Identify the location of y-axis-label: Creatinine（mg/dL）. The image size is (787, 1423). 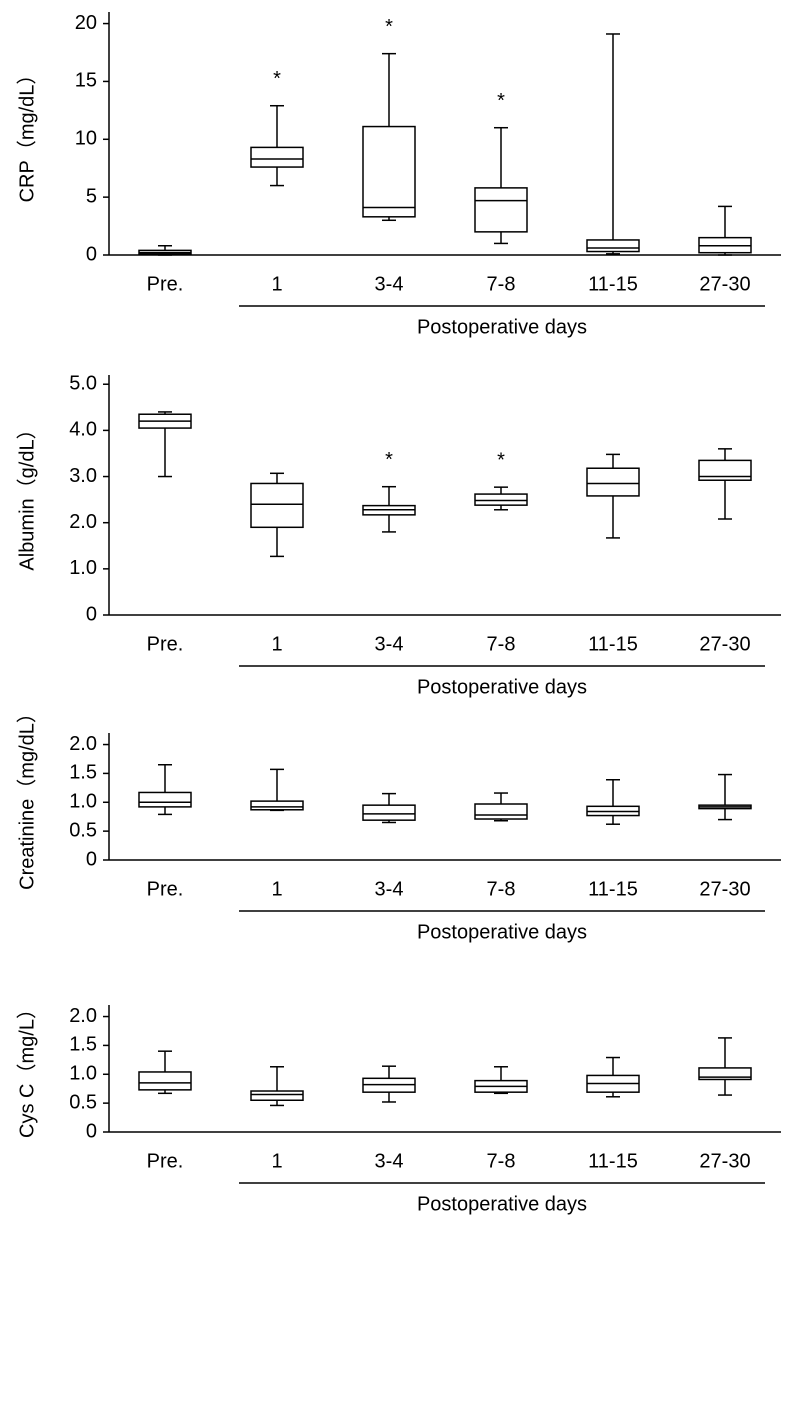
(26, 796).